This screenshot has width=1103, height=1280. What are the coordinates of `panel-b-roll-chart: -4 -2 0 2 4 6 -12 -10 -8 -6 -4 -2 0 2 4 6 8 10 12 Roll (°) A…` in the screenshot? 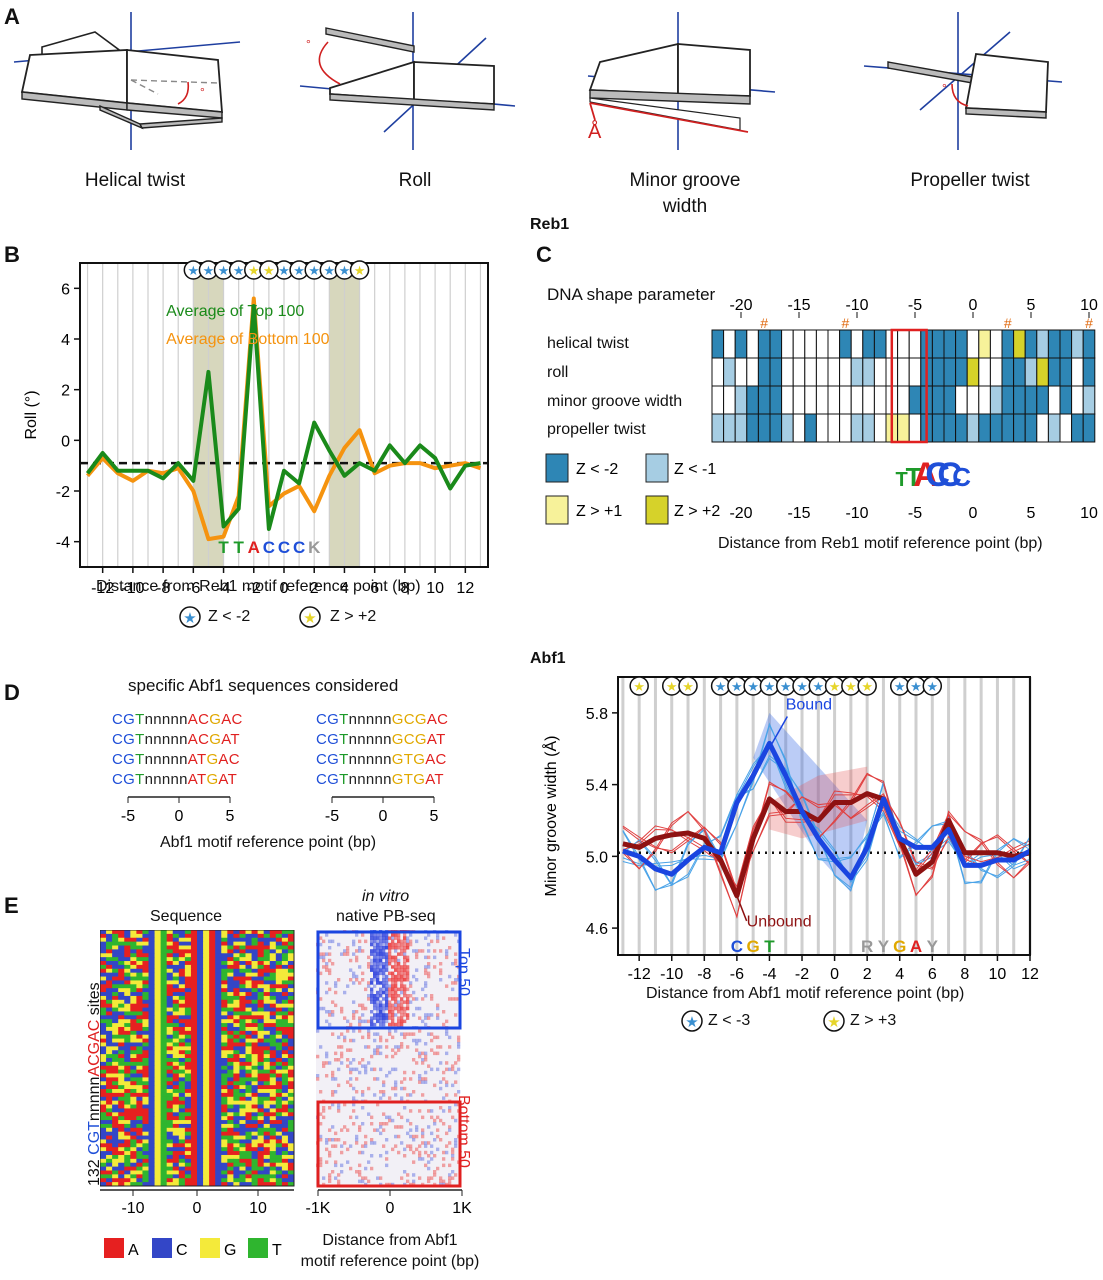 It's located at (256, 428).